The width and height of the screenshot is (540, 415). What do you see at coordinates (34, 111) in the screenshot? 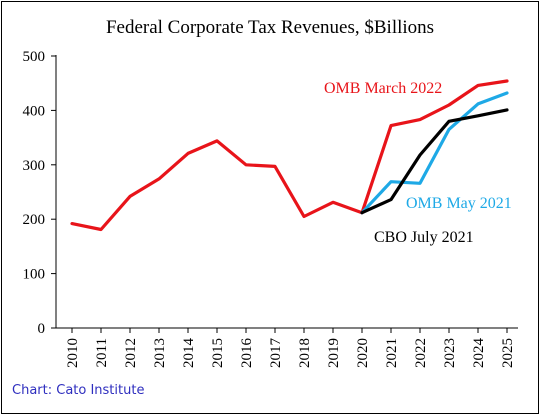
I see `y-tick-label: 400` at bounding box center [34, 111].